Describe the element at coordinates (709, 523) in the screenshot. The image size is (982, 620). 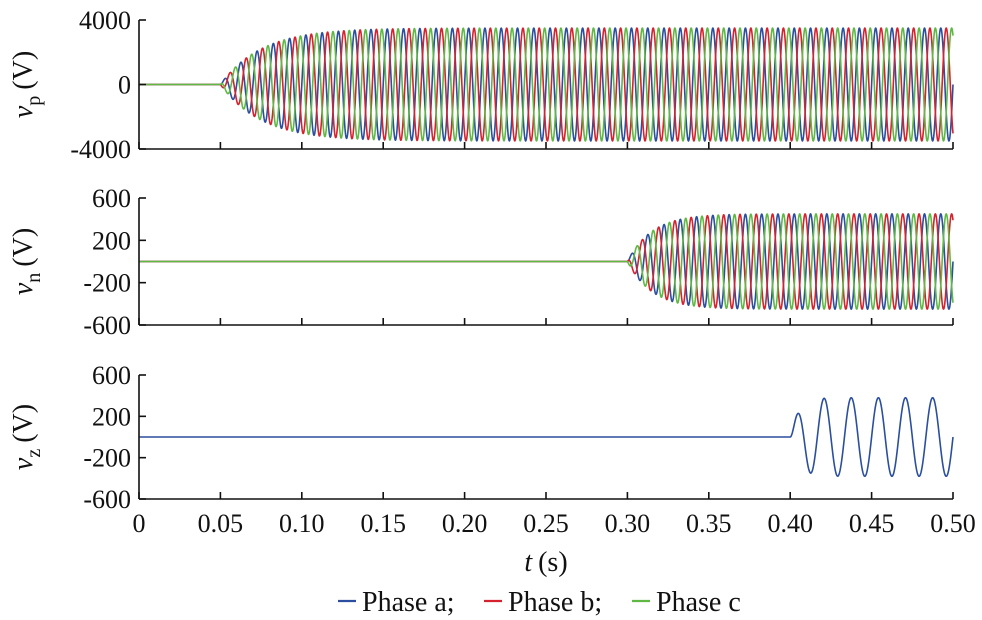
I see `x-tick-label: 0.35` at that location.